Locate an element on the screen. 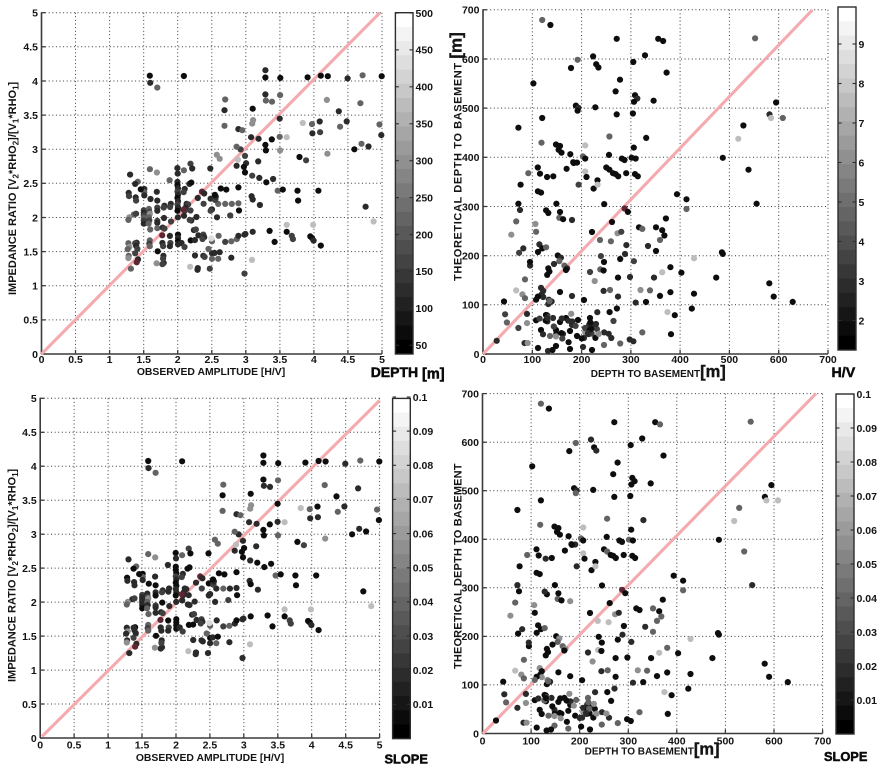  svg-text:THEORETICAL DEPTH TO BASEMENT: THEORETICAL DEPTH TO BASEMENT [m] is located at coordinates (456, 156).